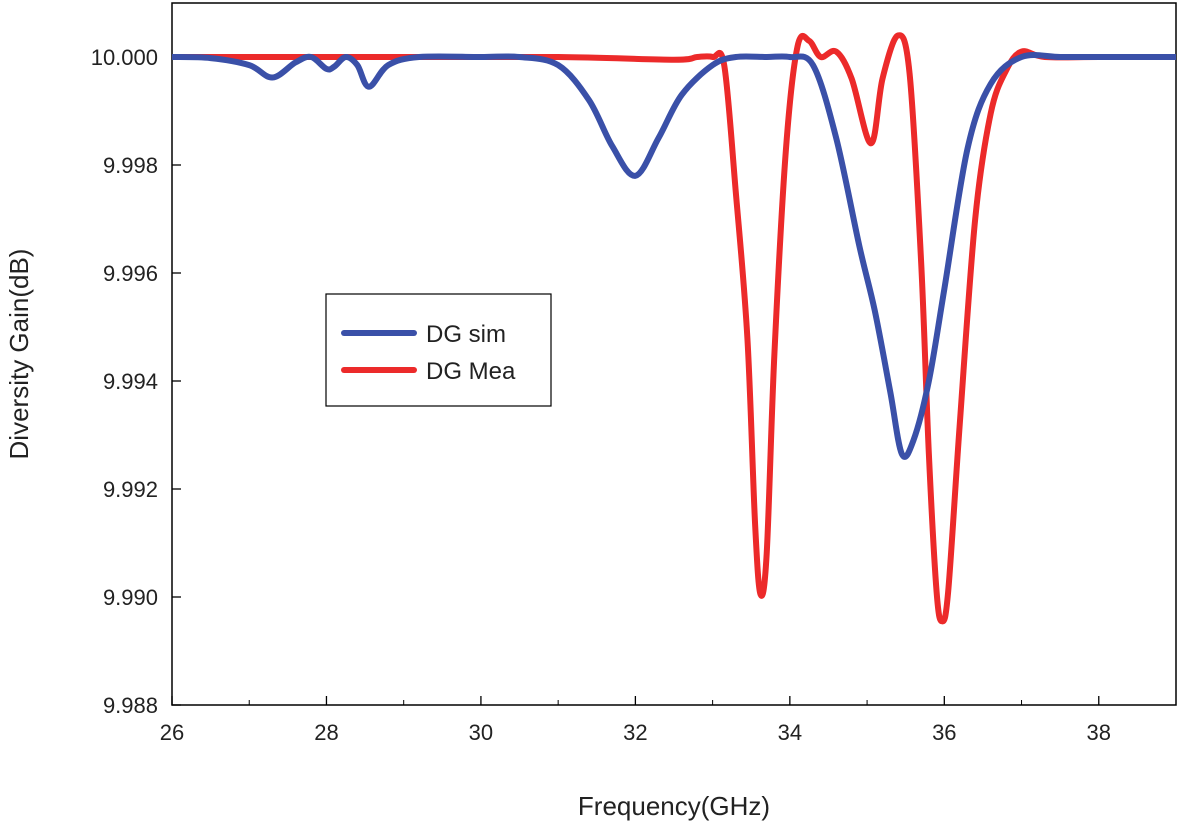  I want to click on x-tick-label: 26, so click(172, 732).